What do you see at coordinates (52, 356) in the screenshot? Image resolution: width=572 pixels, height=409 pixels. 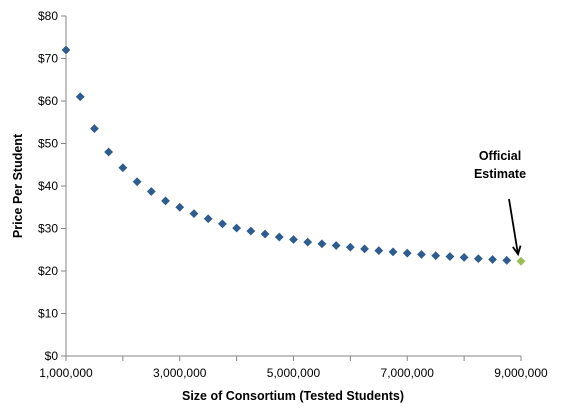 I see `y-tick-label: $0` at bounding box center [52, 356].